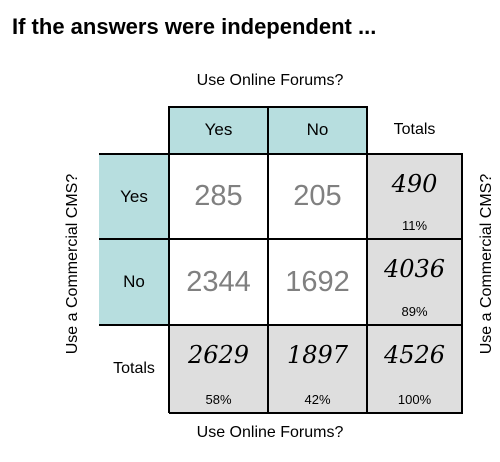 This screenshot has height=462, width=500. What do you see at coordinates (317, 196) in the screenshot?
I see `cell-yes-no: 205` at bounding box center [317, 196].